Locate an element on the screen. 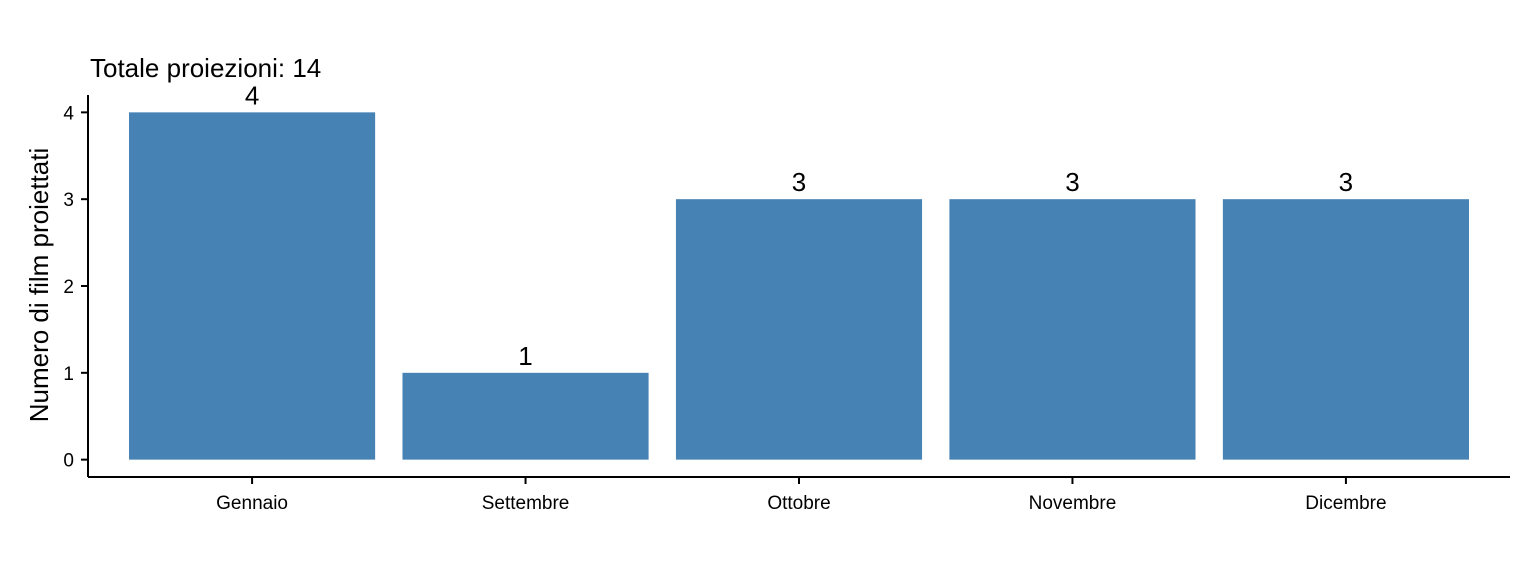 This screenshot has height=576, width=1536. bar-settembre is located at coordinates (525, 416).